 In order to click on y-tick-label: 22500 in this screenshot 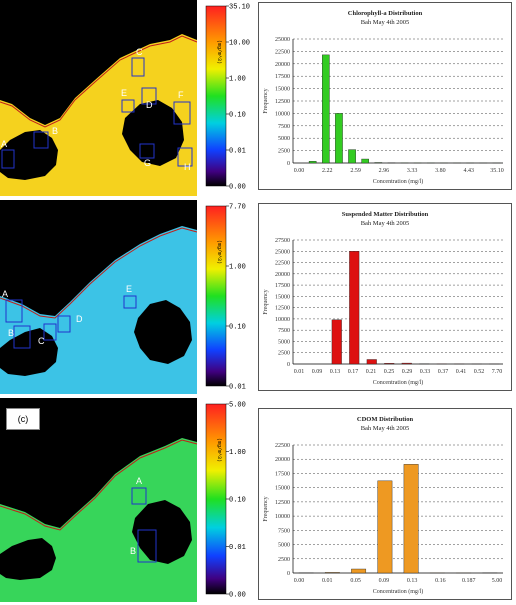, I will do `click(282, 446)`.